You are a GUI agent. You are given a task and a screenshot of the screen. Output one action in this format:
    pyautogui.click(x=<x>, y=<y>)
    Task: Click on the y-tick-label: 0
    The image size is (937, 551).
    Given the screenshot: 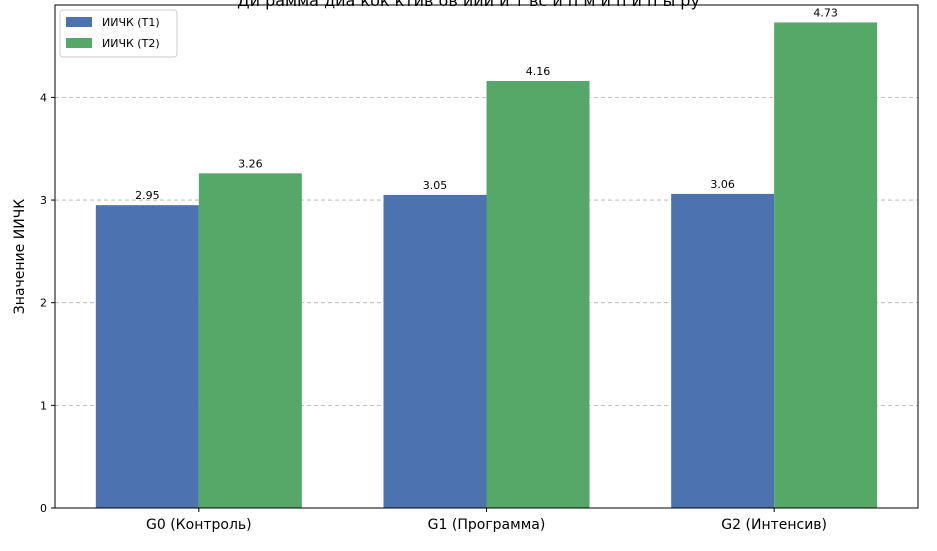 What is the action you would take?
    pyautogui.click(x=43, y=508)
    